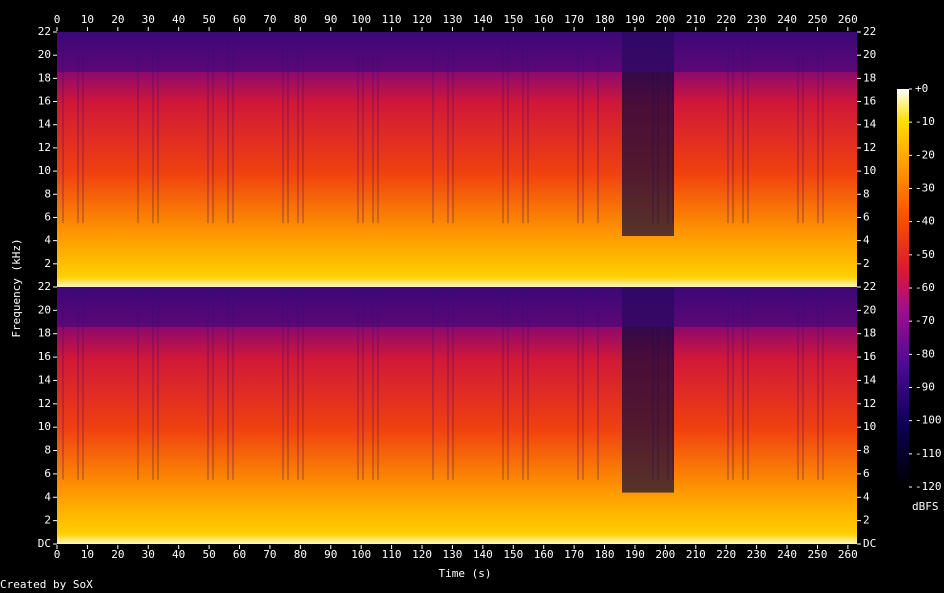 The height and width of the screenshot is (593, 944). What do you see at coordinates (925, 387) in the screenshot?
I see `colorbar-tick-label: -90` at bounding box center [925, 387].